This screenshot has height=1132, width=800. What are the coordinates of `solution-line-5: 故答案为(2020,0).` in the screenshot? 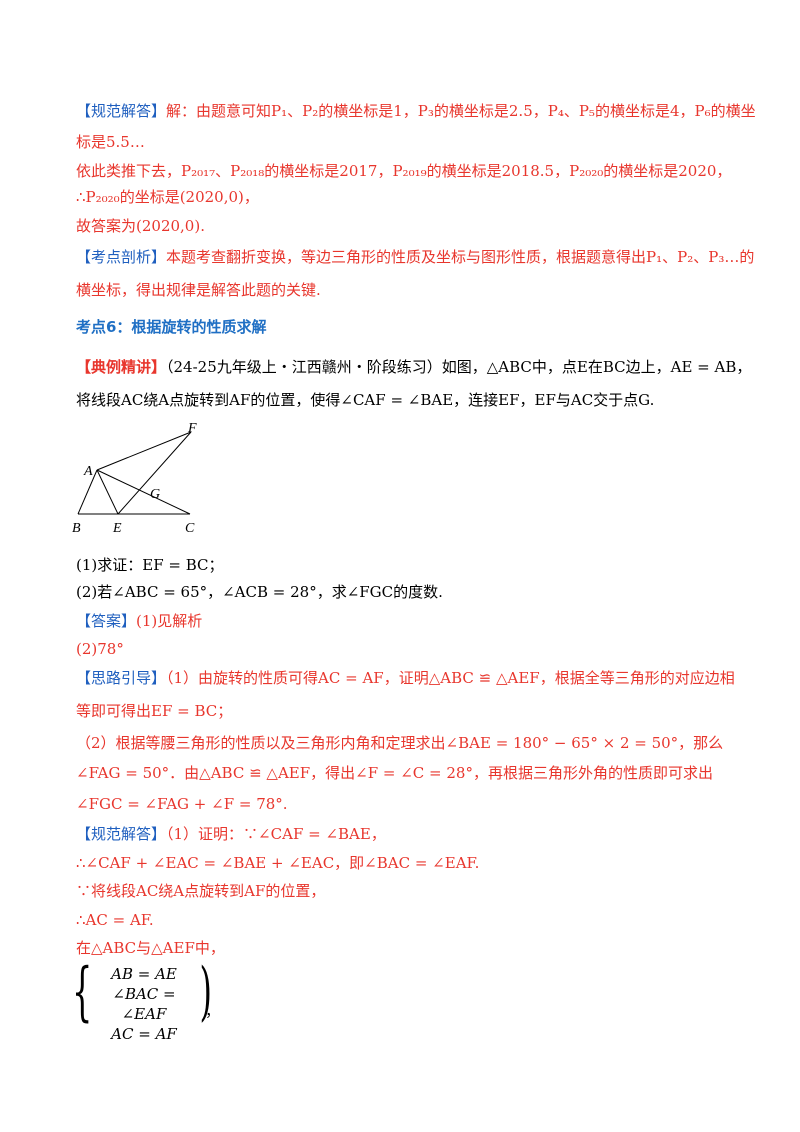 It's located at (140, 226).